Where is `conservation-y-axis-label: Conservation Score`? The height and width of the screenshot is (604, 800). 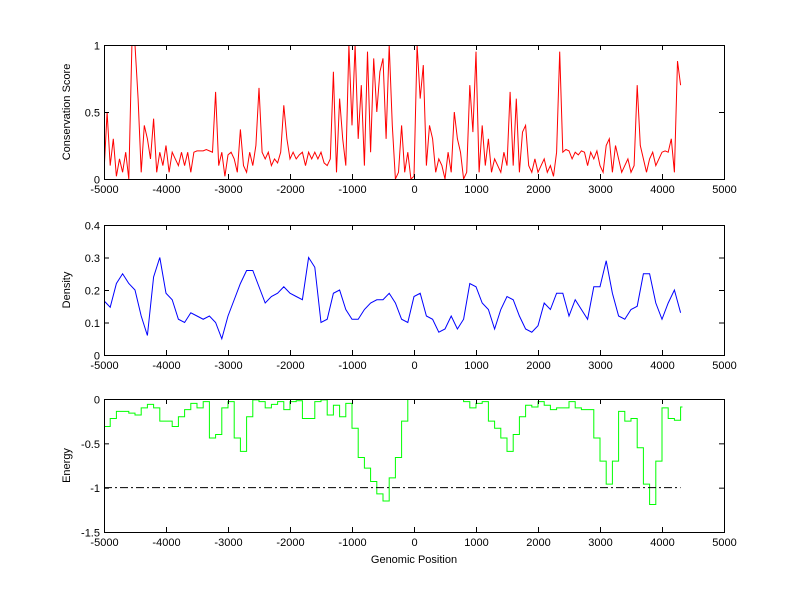 conservation-y-axis-label: Conservation Score is located at coordinates (67, 112).